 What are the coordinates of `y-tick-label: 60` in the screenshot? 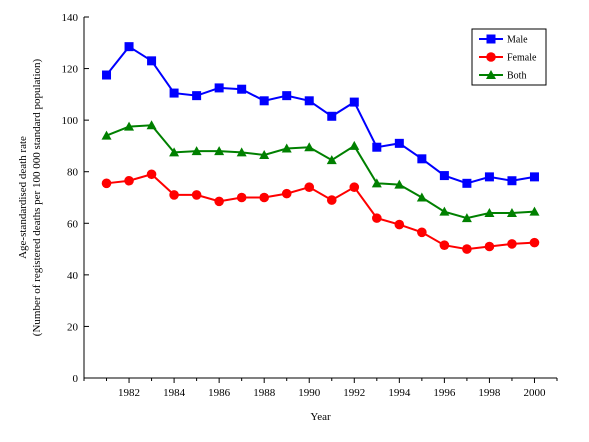 It's located at (73, 224).